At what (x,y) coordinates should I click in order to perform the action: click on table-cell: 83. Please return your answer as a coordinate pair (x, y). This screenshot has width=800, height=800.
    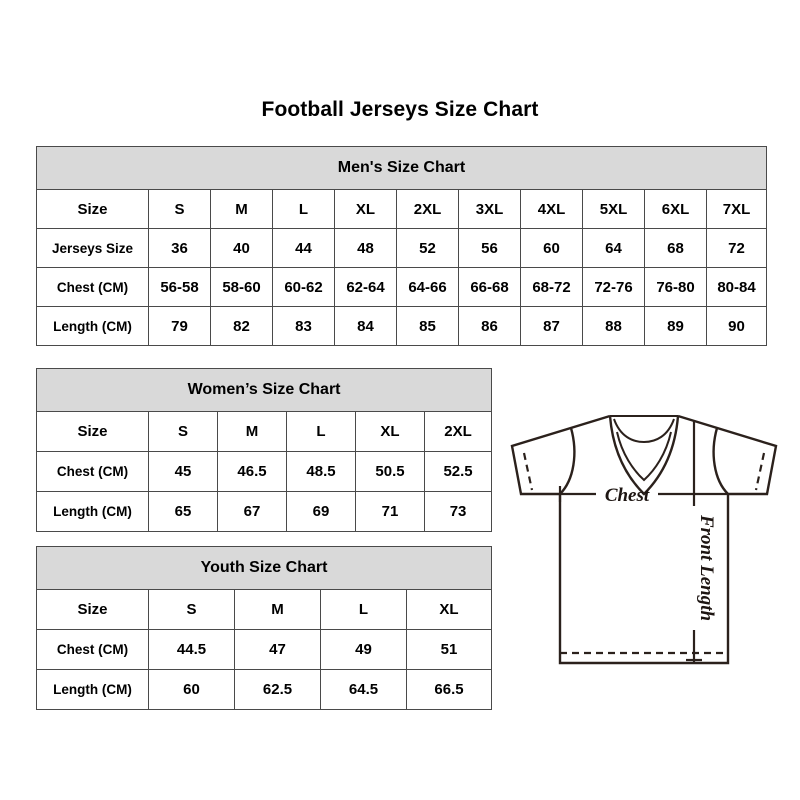
    Looking at the image, I should click on (303, 326).